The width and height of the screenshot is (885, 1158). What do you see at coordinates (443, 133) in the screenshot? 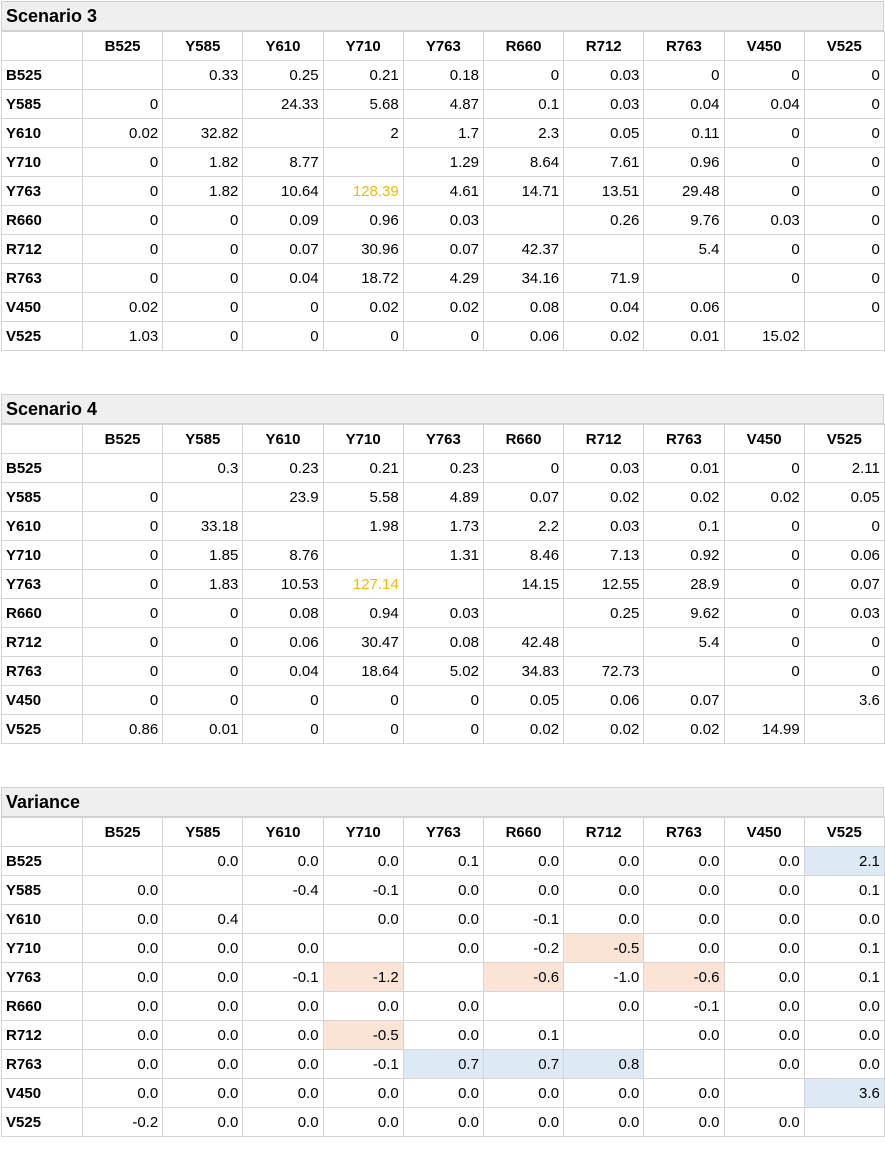
I see `table-row: Y610 0.02 32.82 2 1.7 2.3 0.05 0.11 0 0` at bounding box center [443, 133].